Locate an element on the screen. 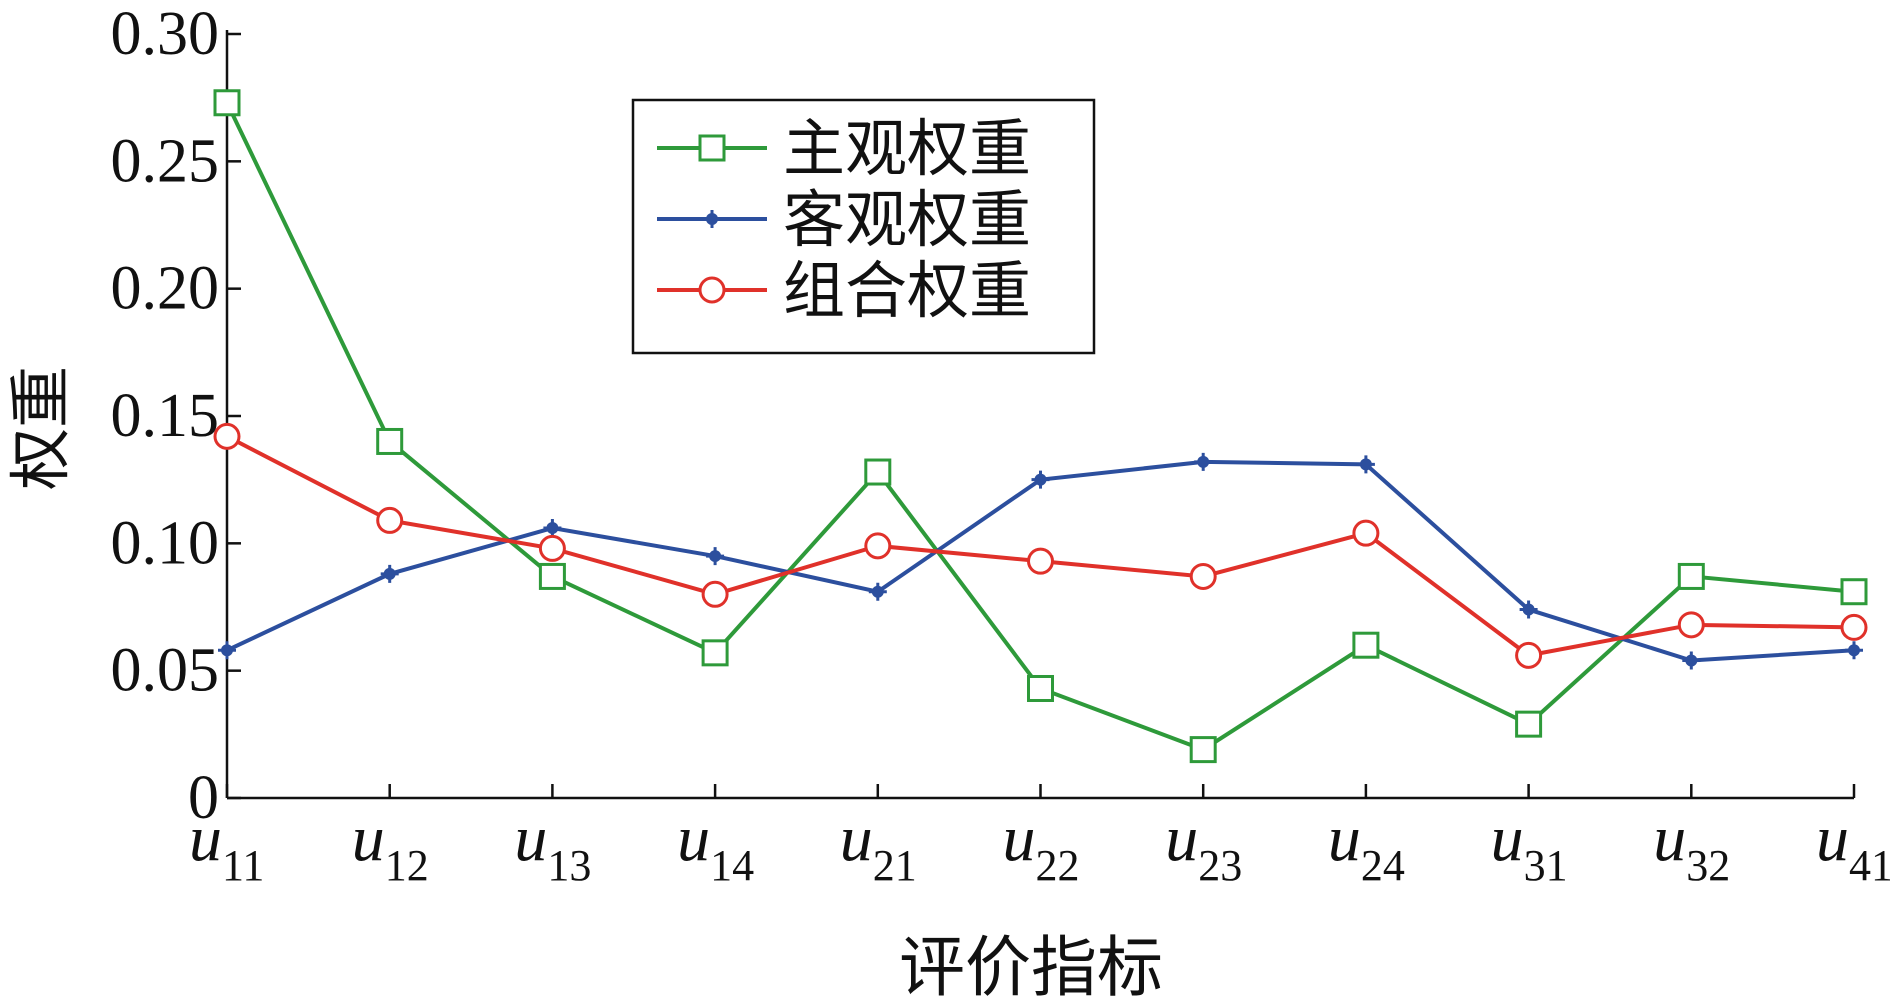  y-tick-label: 0.30 is located at coordinates (165, 34).